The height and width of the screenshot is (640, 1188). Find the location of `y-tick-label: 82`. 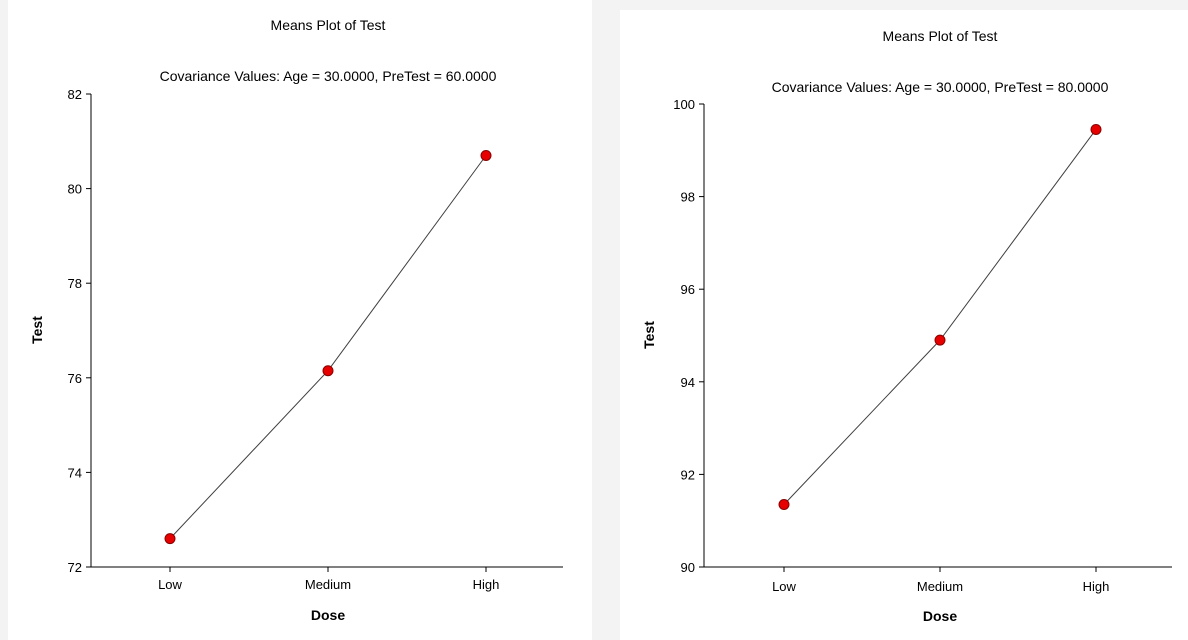

y-tick-label: 82 is located at coordinates (75, 94).